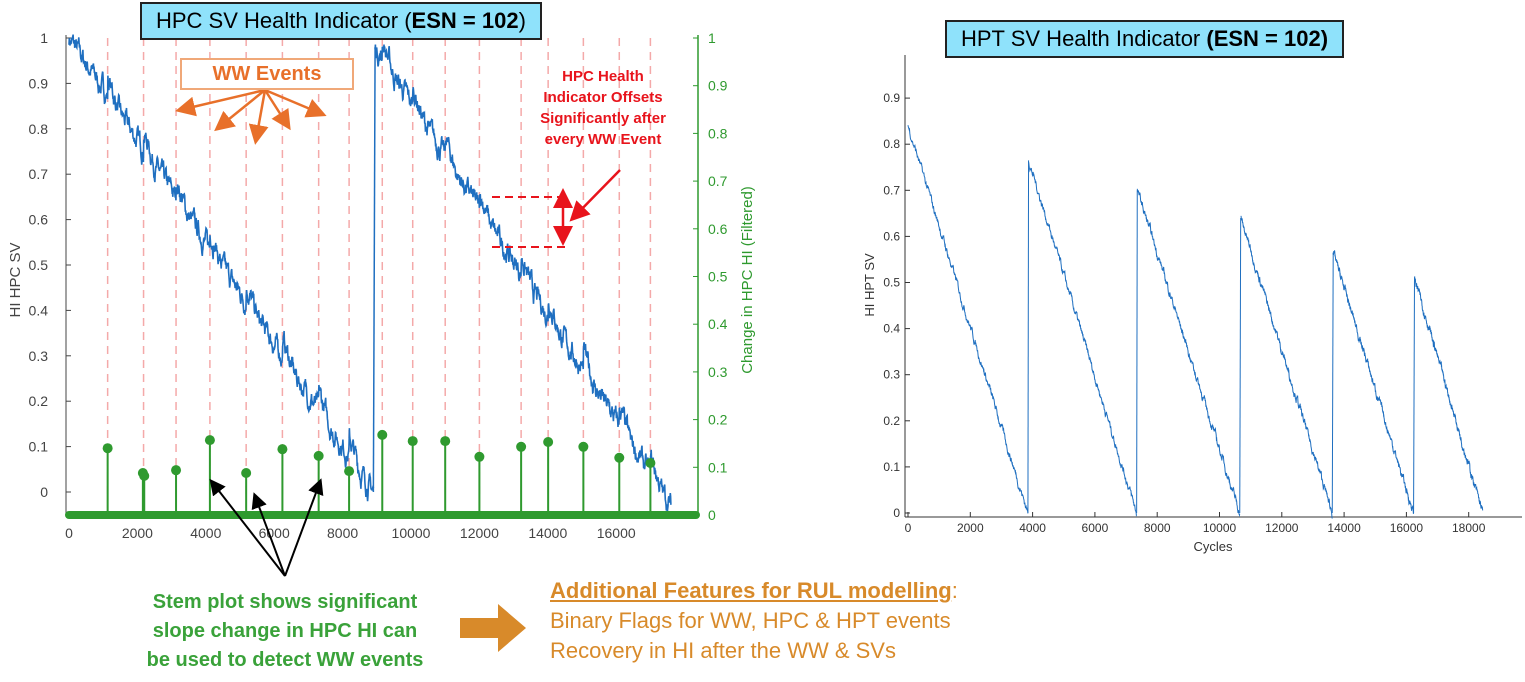 The image size is (1525, 682). Describe the element at coordinates (137, 533) in the screenshot. I see `x-tick-label: 2000` at that location.